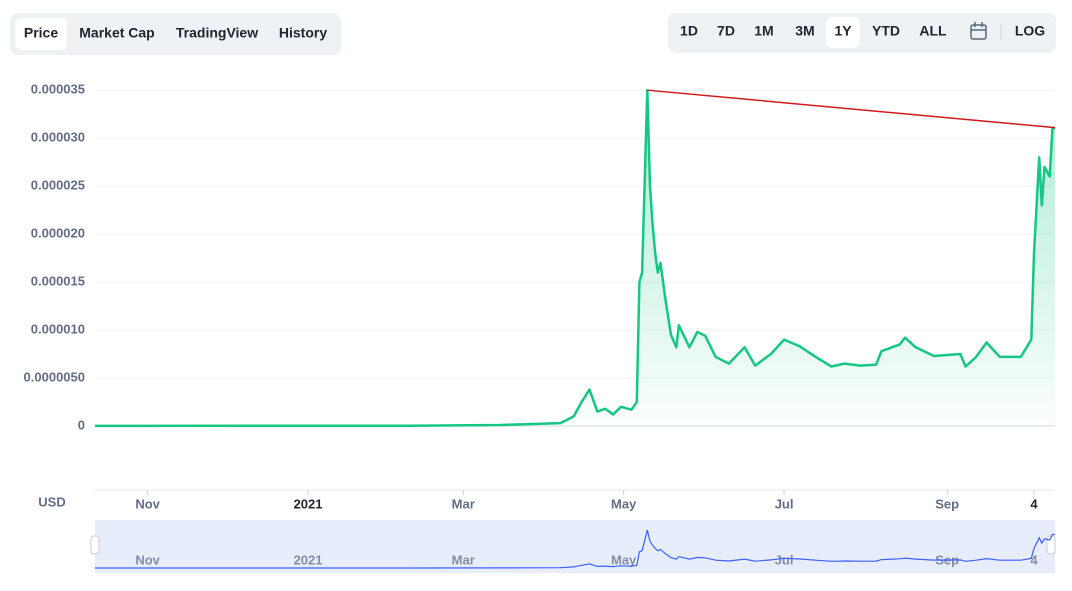 The image size is (1072, 591). Describe the element at coordinates (1030, 31) in the screenshot. I see `log-button: LOG` at that location.